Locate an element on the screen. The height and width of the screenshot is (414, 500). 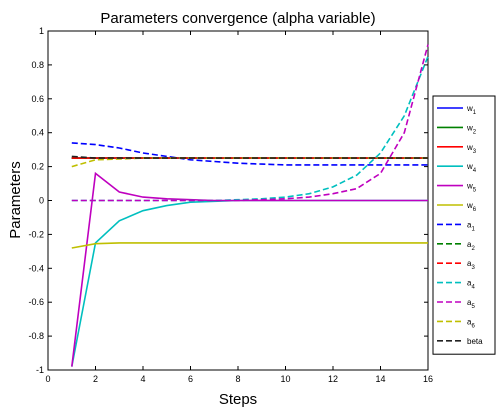
x-tick-label: 6 is located at coordinates (190, 379).